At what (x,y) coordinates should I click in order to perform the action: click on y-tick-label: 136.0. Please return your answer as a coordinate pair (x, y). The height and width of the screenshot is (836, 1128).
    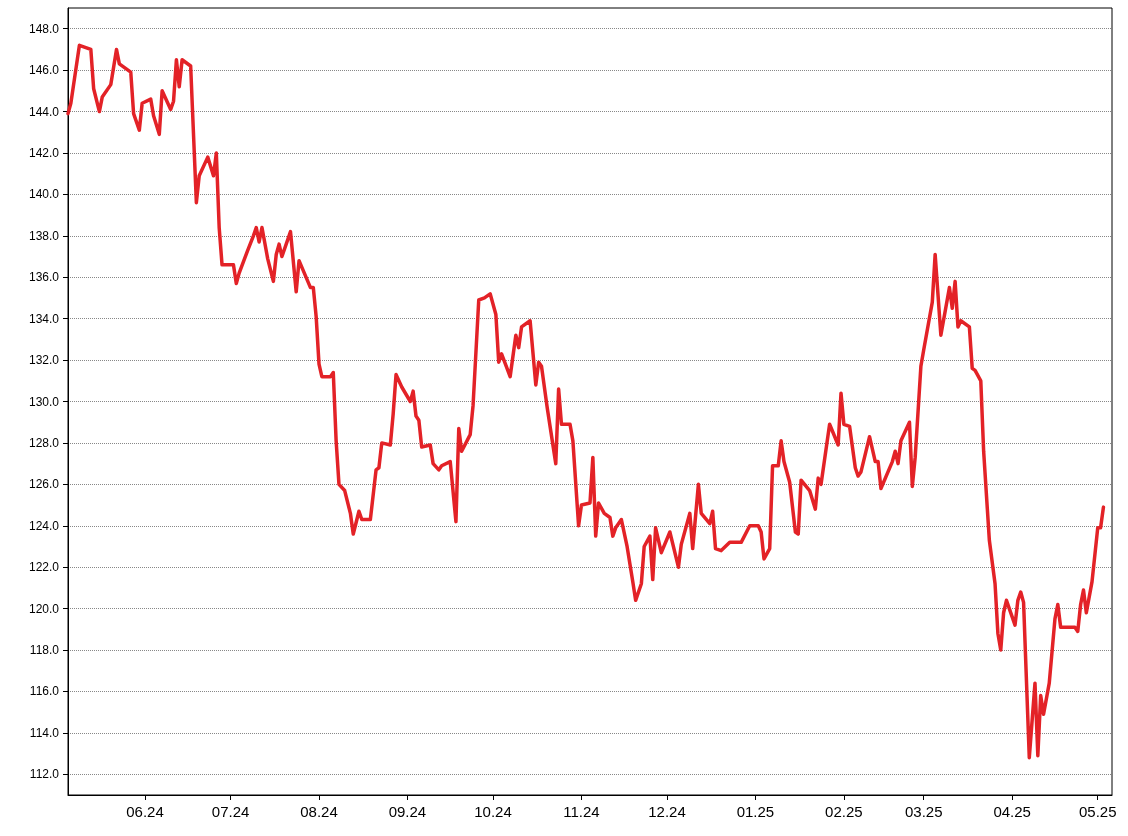
    Looking at the image, I should click on (44, 277).